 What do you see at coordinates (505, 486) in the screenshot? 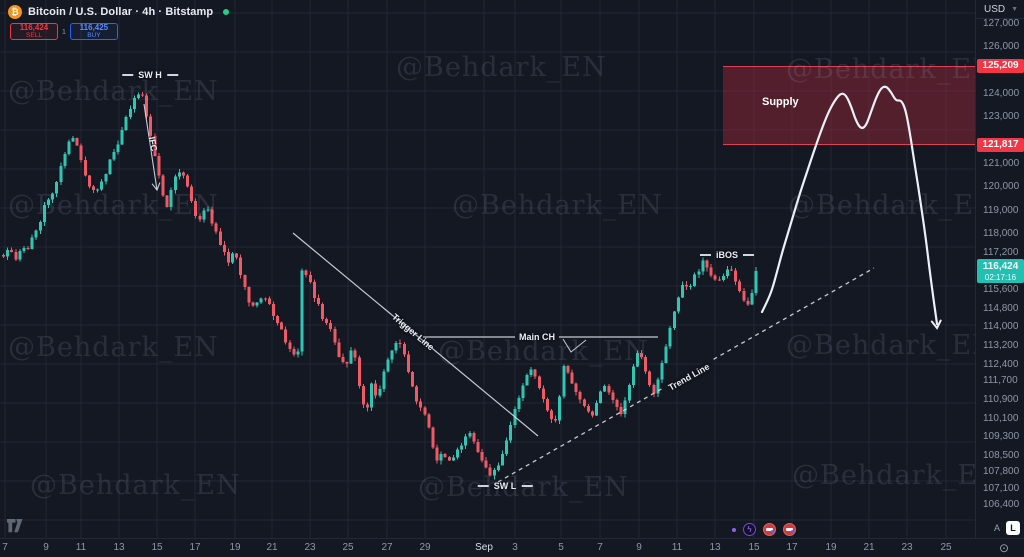
I see `swing-low-label: SW L` at bounding box center [505, 486].